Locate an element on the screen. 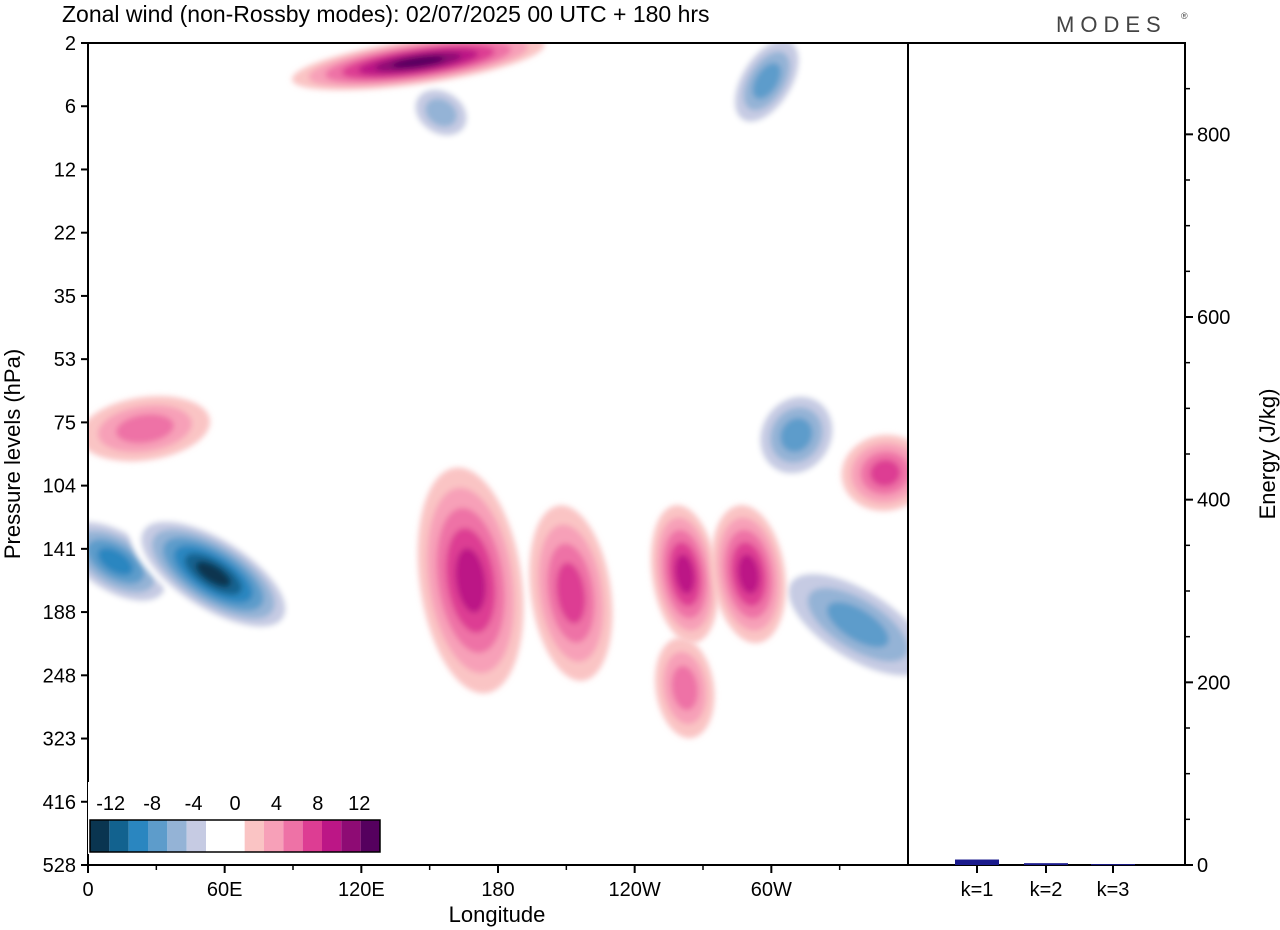 The width and height of the screenshot is (1280, 930). x-axis: 0 60E 120E 180 120W 60W is located at coordinates (461, 883).